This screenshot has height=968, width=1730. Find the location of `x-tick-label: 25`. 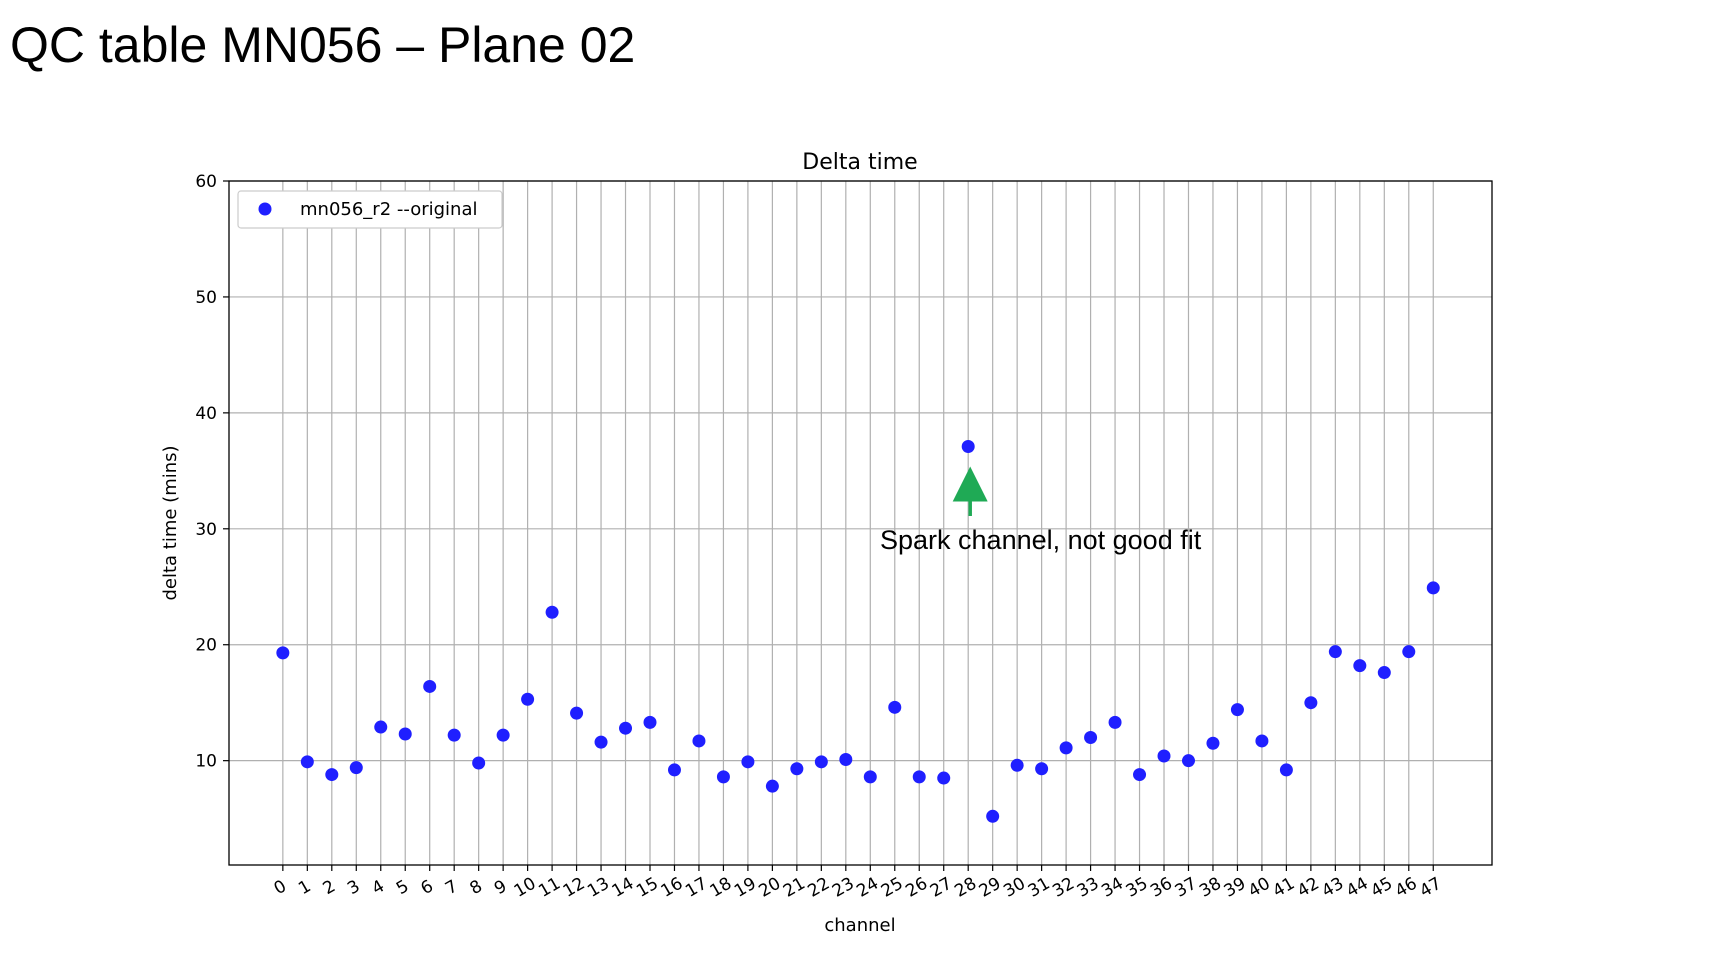

x-tick-label: 25 is located at coordinates (892, 888).